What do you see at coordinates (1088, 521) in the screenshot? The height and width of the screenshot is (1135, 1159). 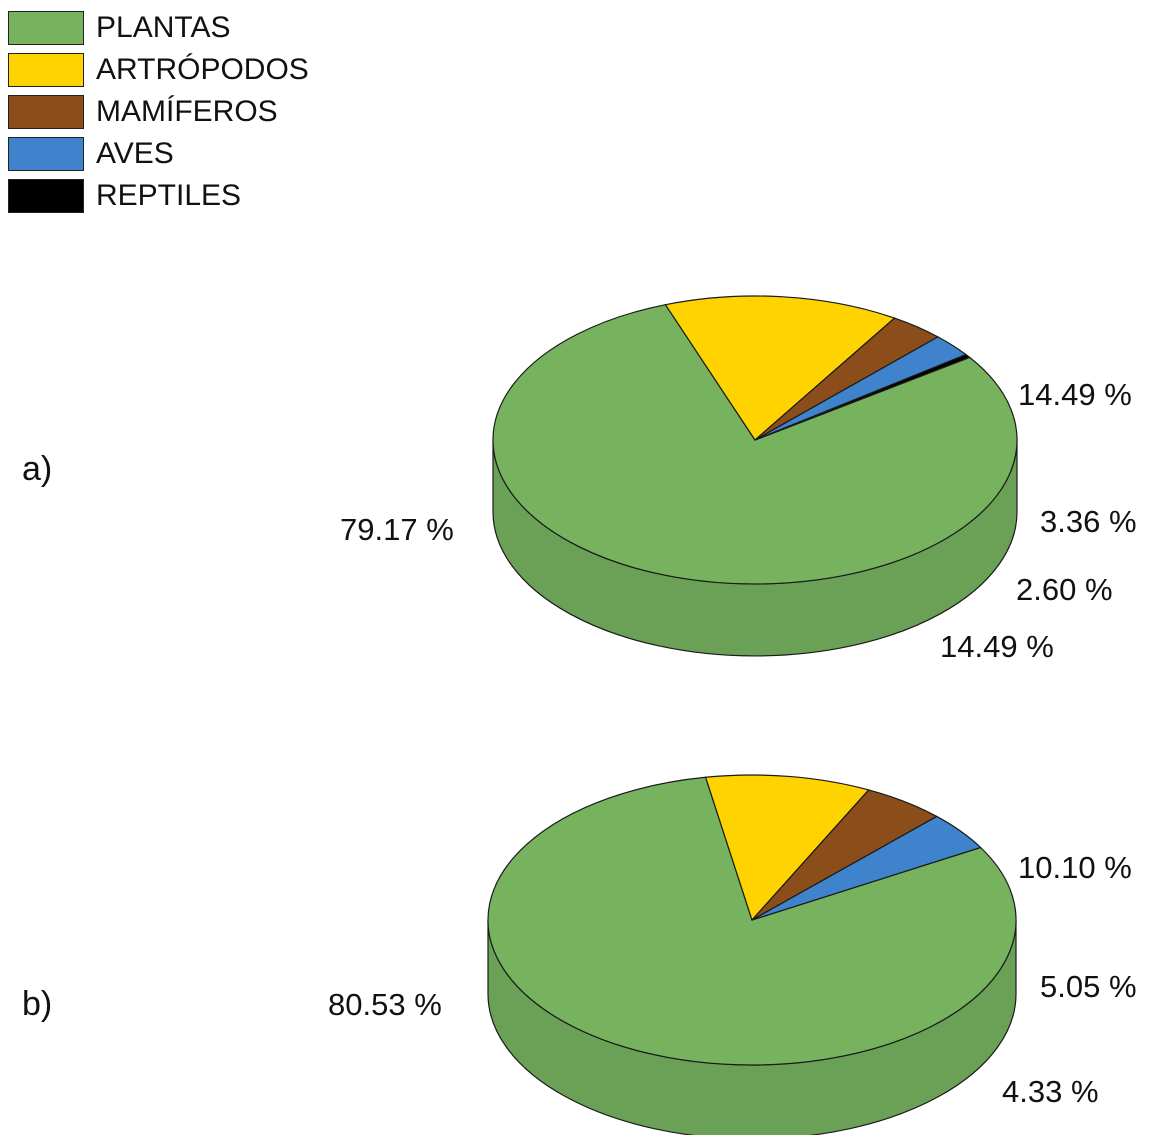 I see `data-label-mamíferos: 3.36 %` at bounding box center [1088, 521].